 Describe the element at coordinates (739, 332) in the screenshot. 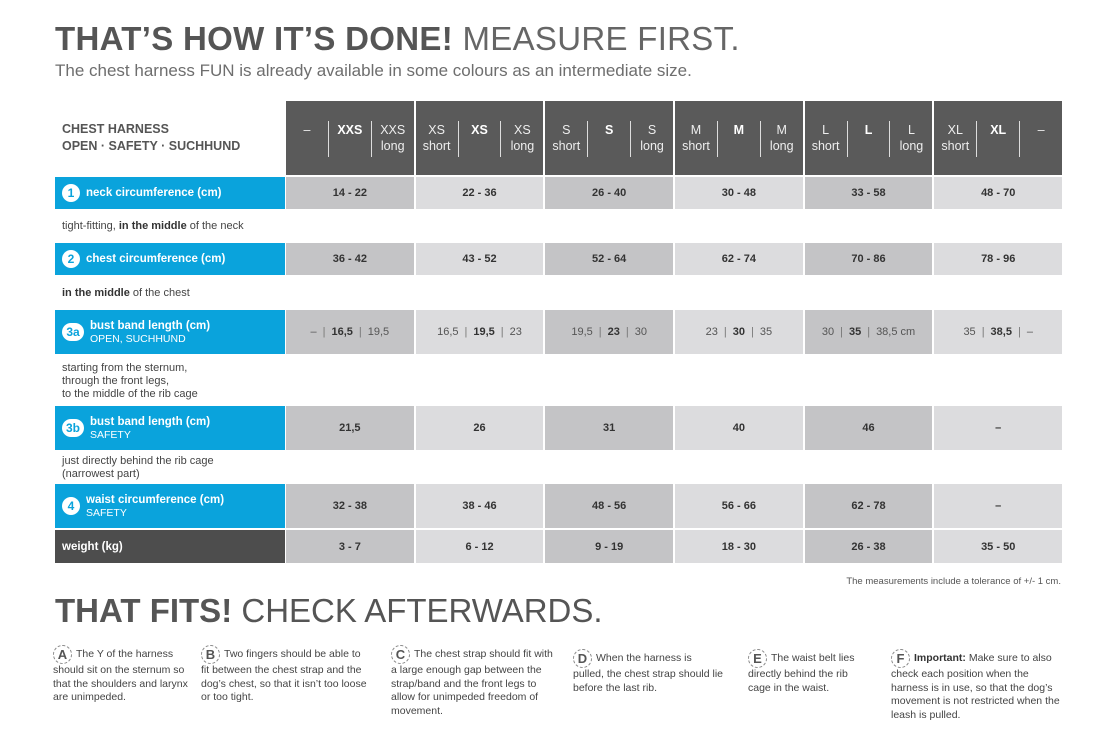

I see `table-cell: 23 | 30 | 35` at that location.